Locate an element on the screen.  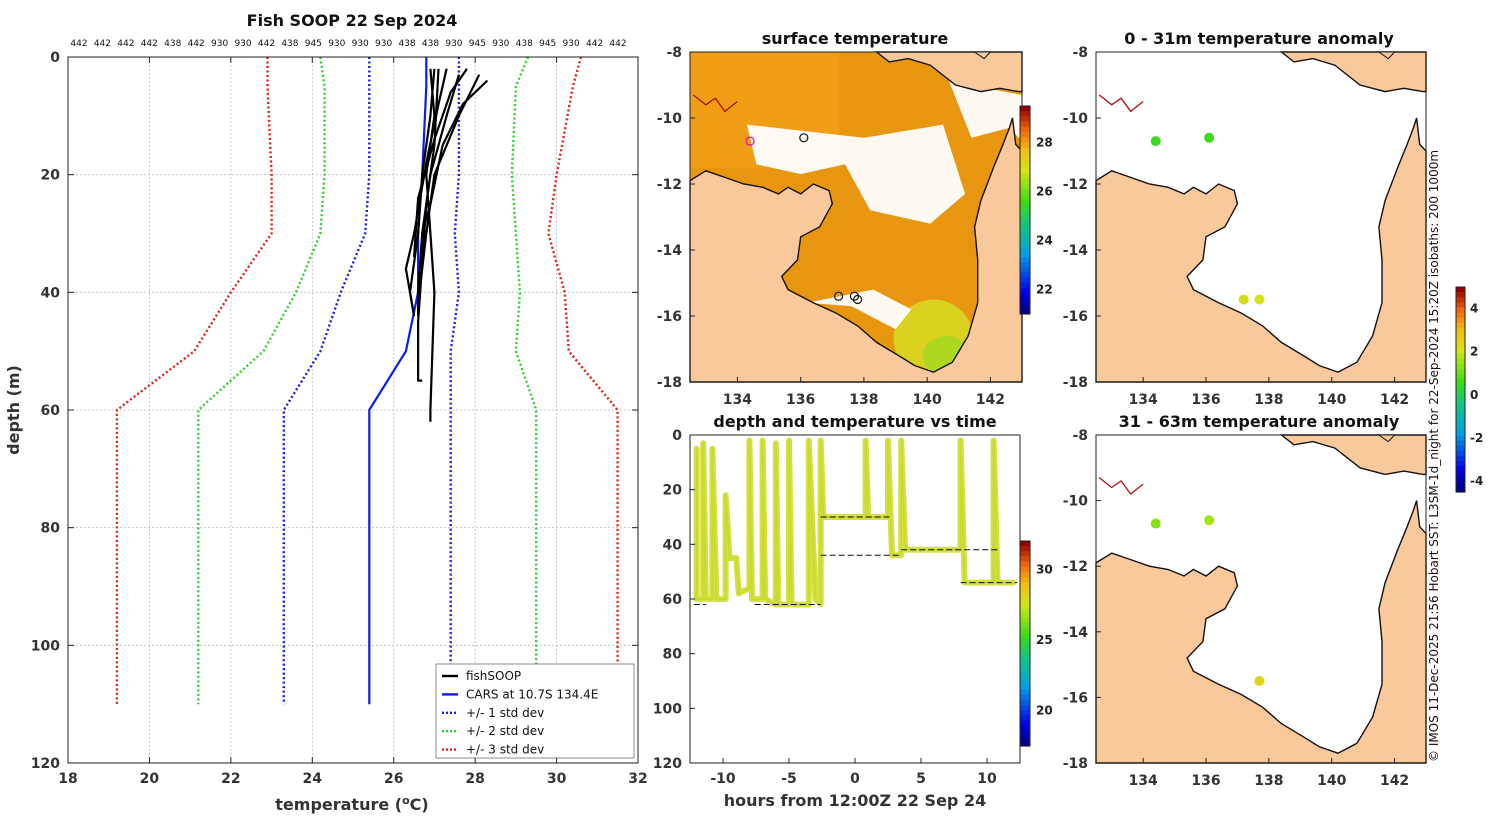
dt-y-label: 0 is located at coordinates (677, 436).